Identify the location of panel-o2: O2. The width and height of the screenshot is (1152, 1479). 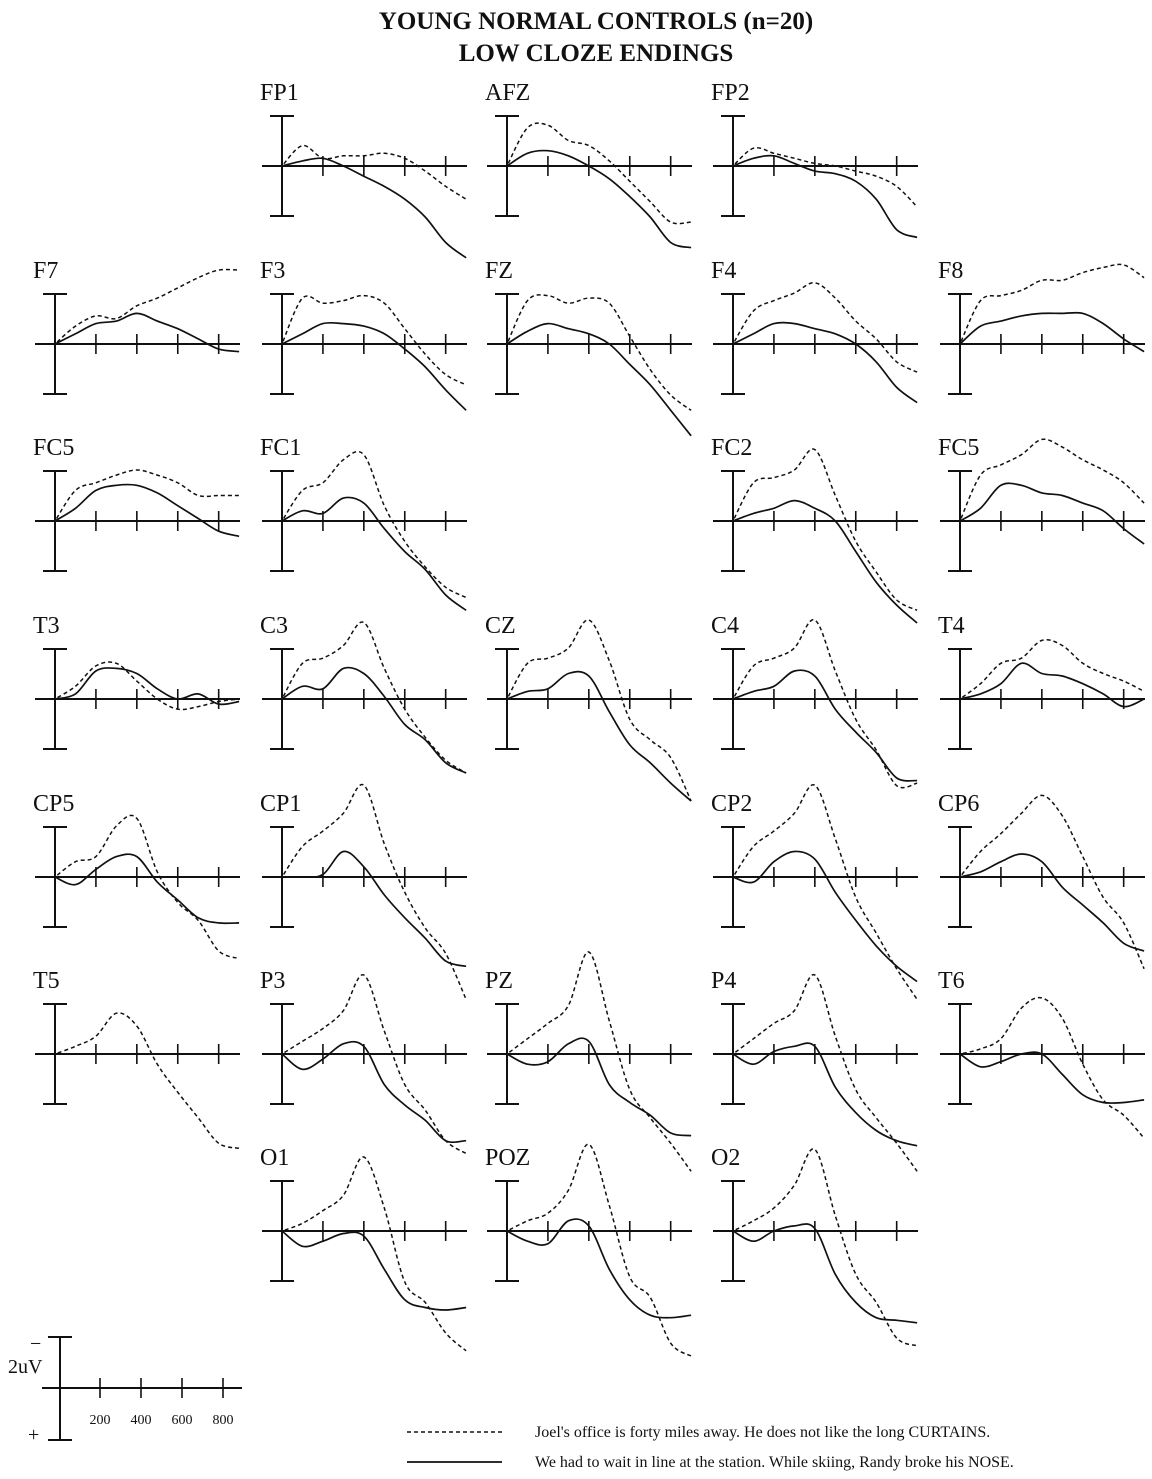
(814, 1246).